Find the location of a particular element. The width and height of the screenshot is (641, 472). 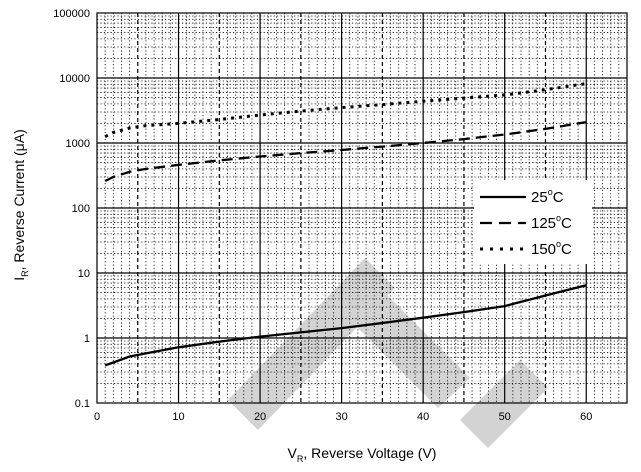

y-axis-title: IR, Reverse Current (μA) is located at coordinates (20, 205).